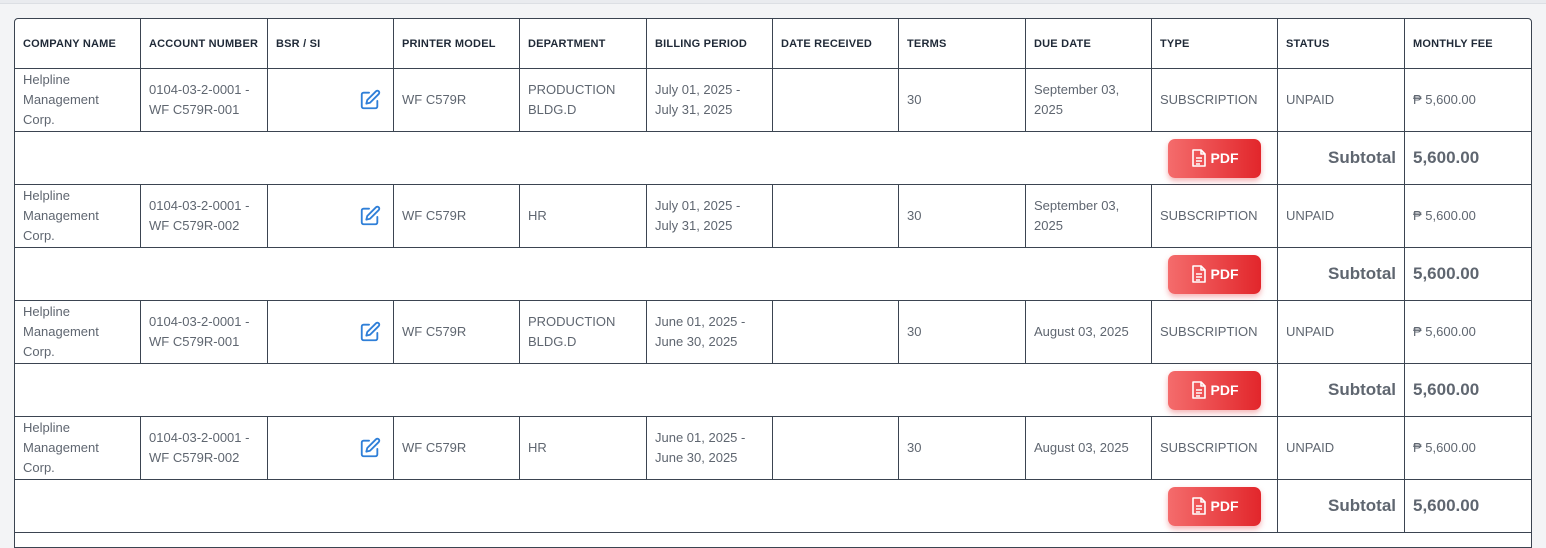  I want to click on header-date-received: DATE RECEIVED, so click(836, 43).